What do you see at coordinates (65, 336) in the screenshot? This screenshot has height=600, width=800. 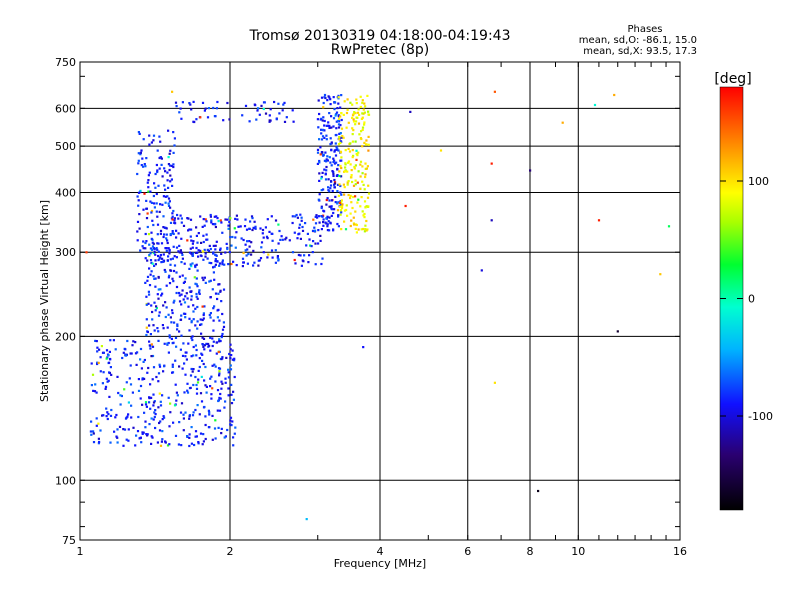 I see `y-tick-label: 200` at bounding box center [65, 336].